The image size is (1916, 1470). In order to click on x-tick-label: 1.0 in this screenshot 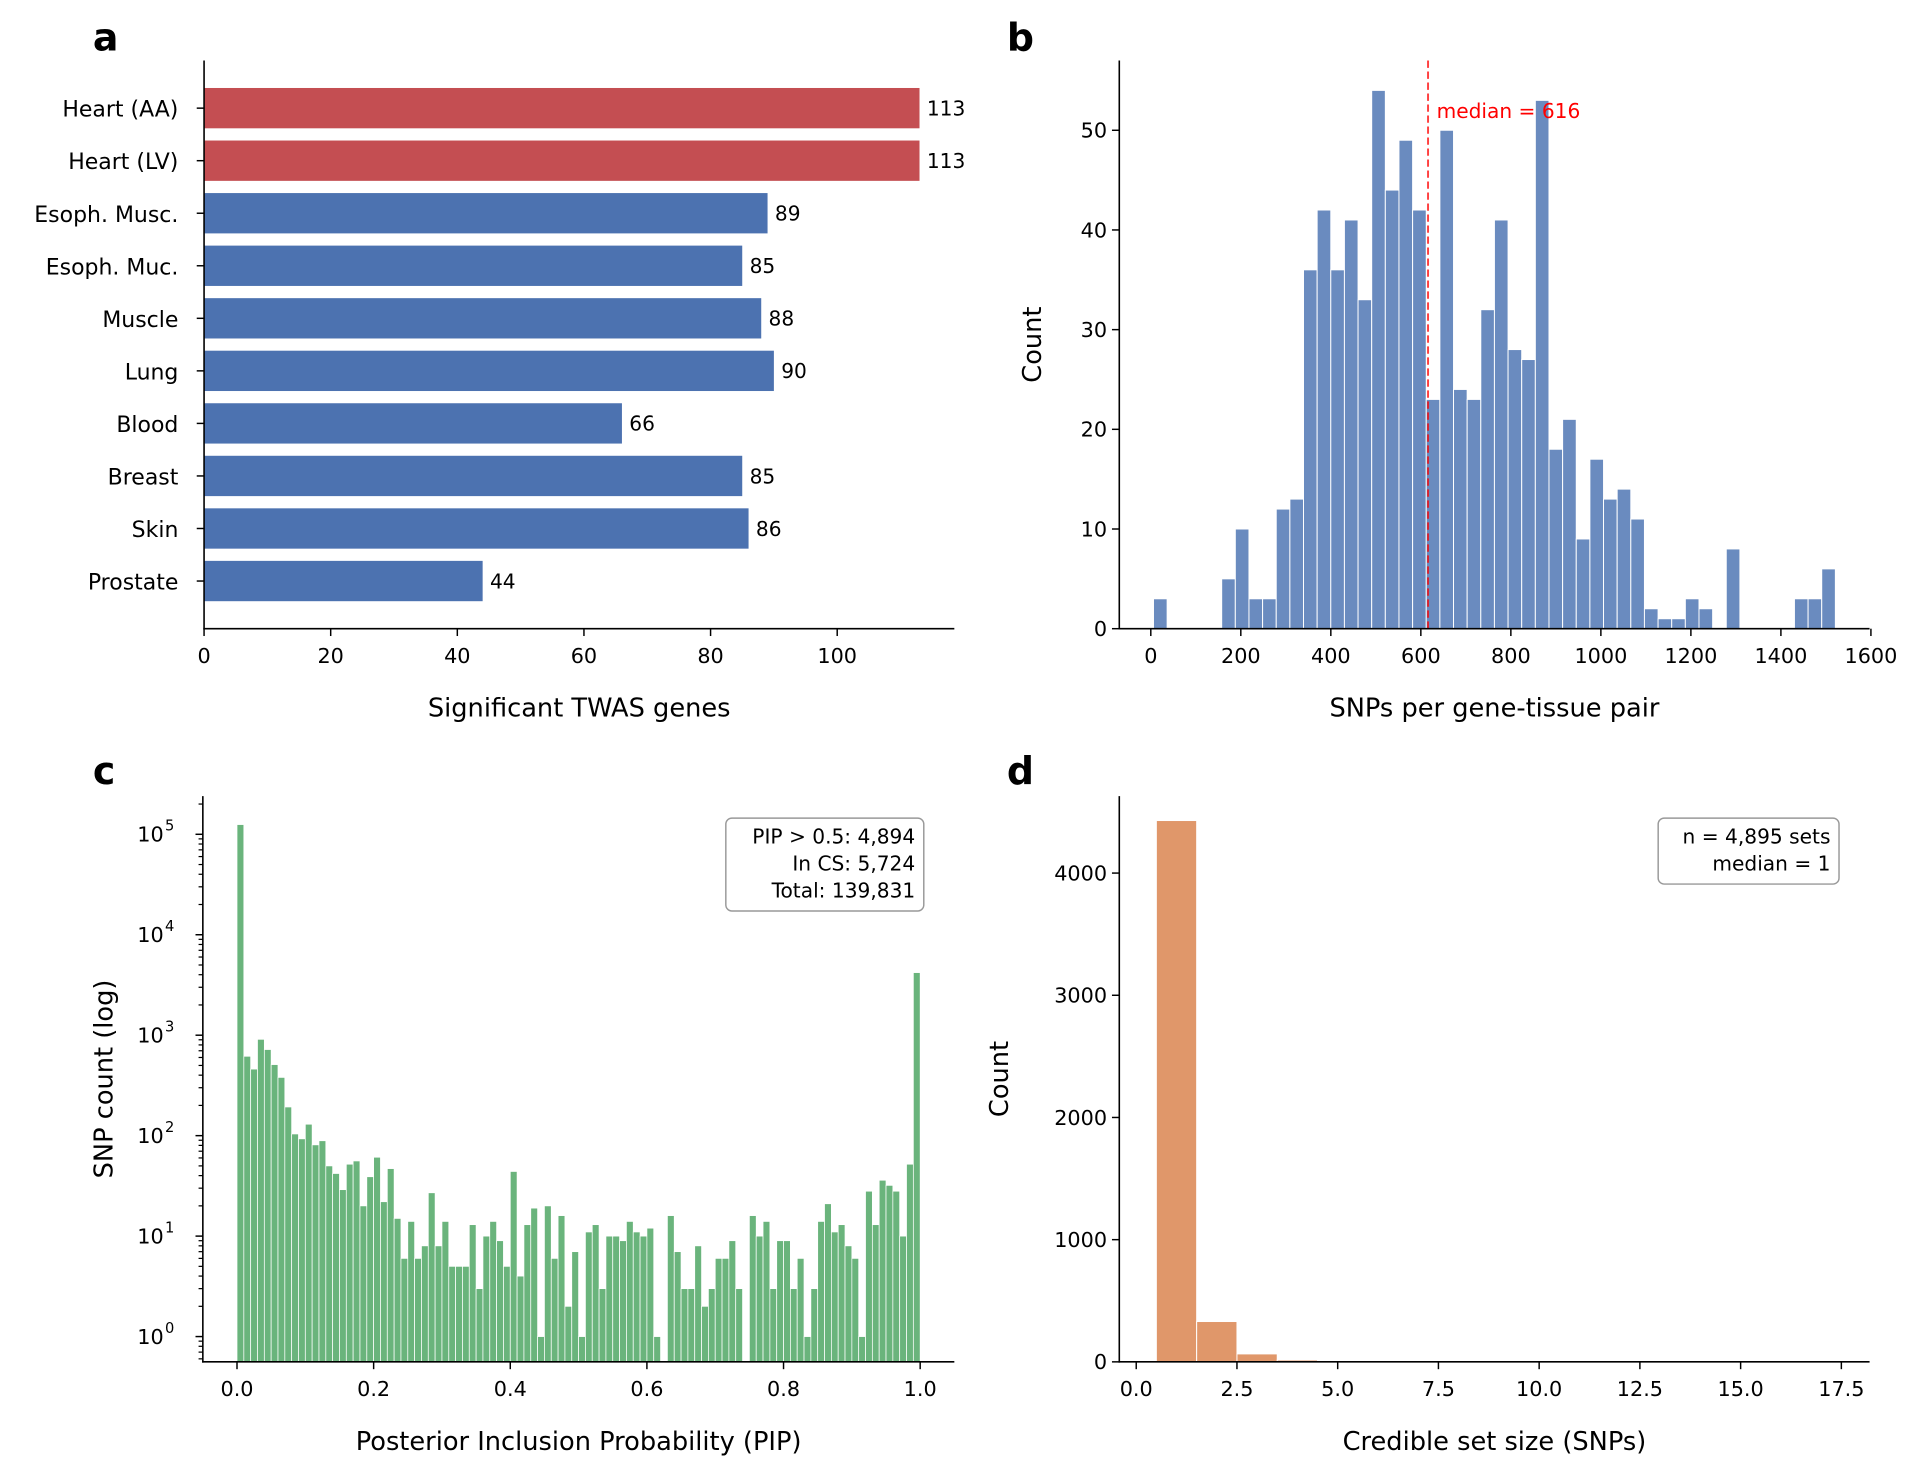, I will do `click(920, 1389)`.